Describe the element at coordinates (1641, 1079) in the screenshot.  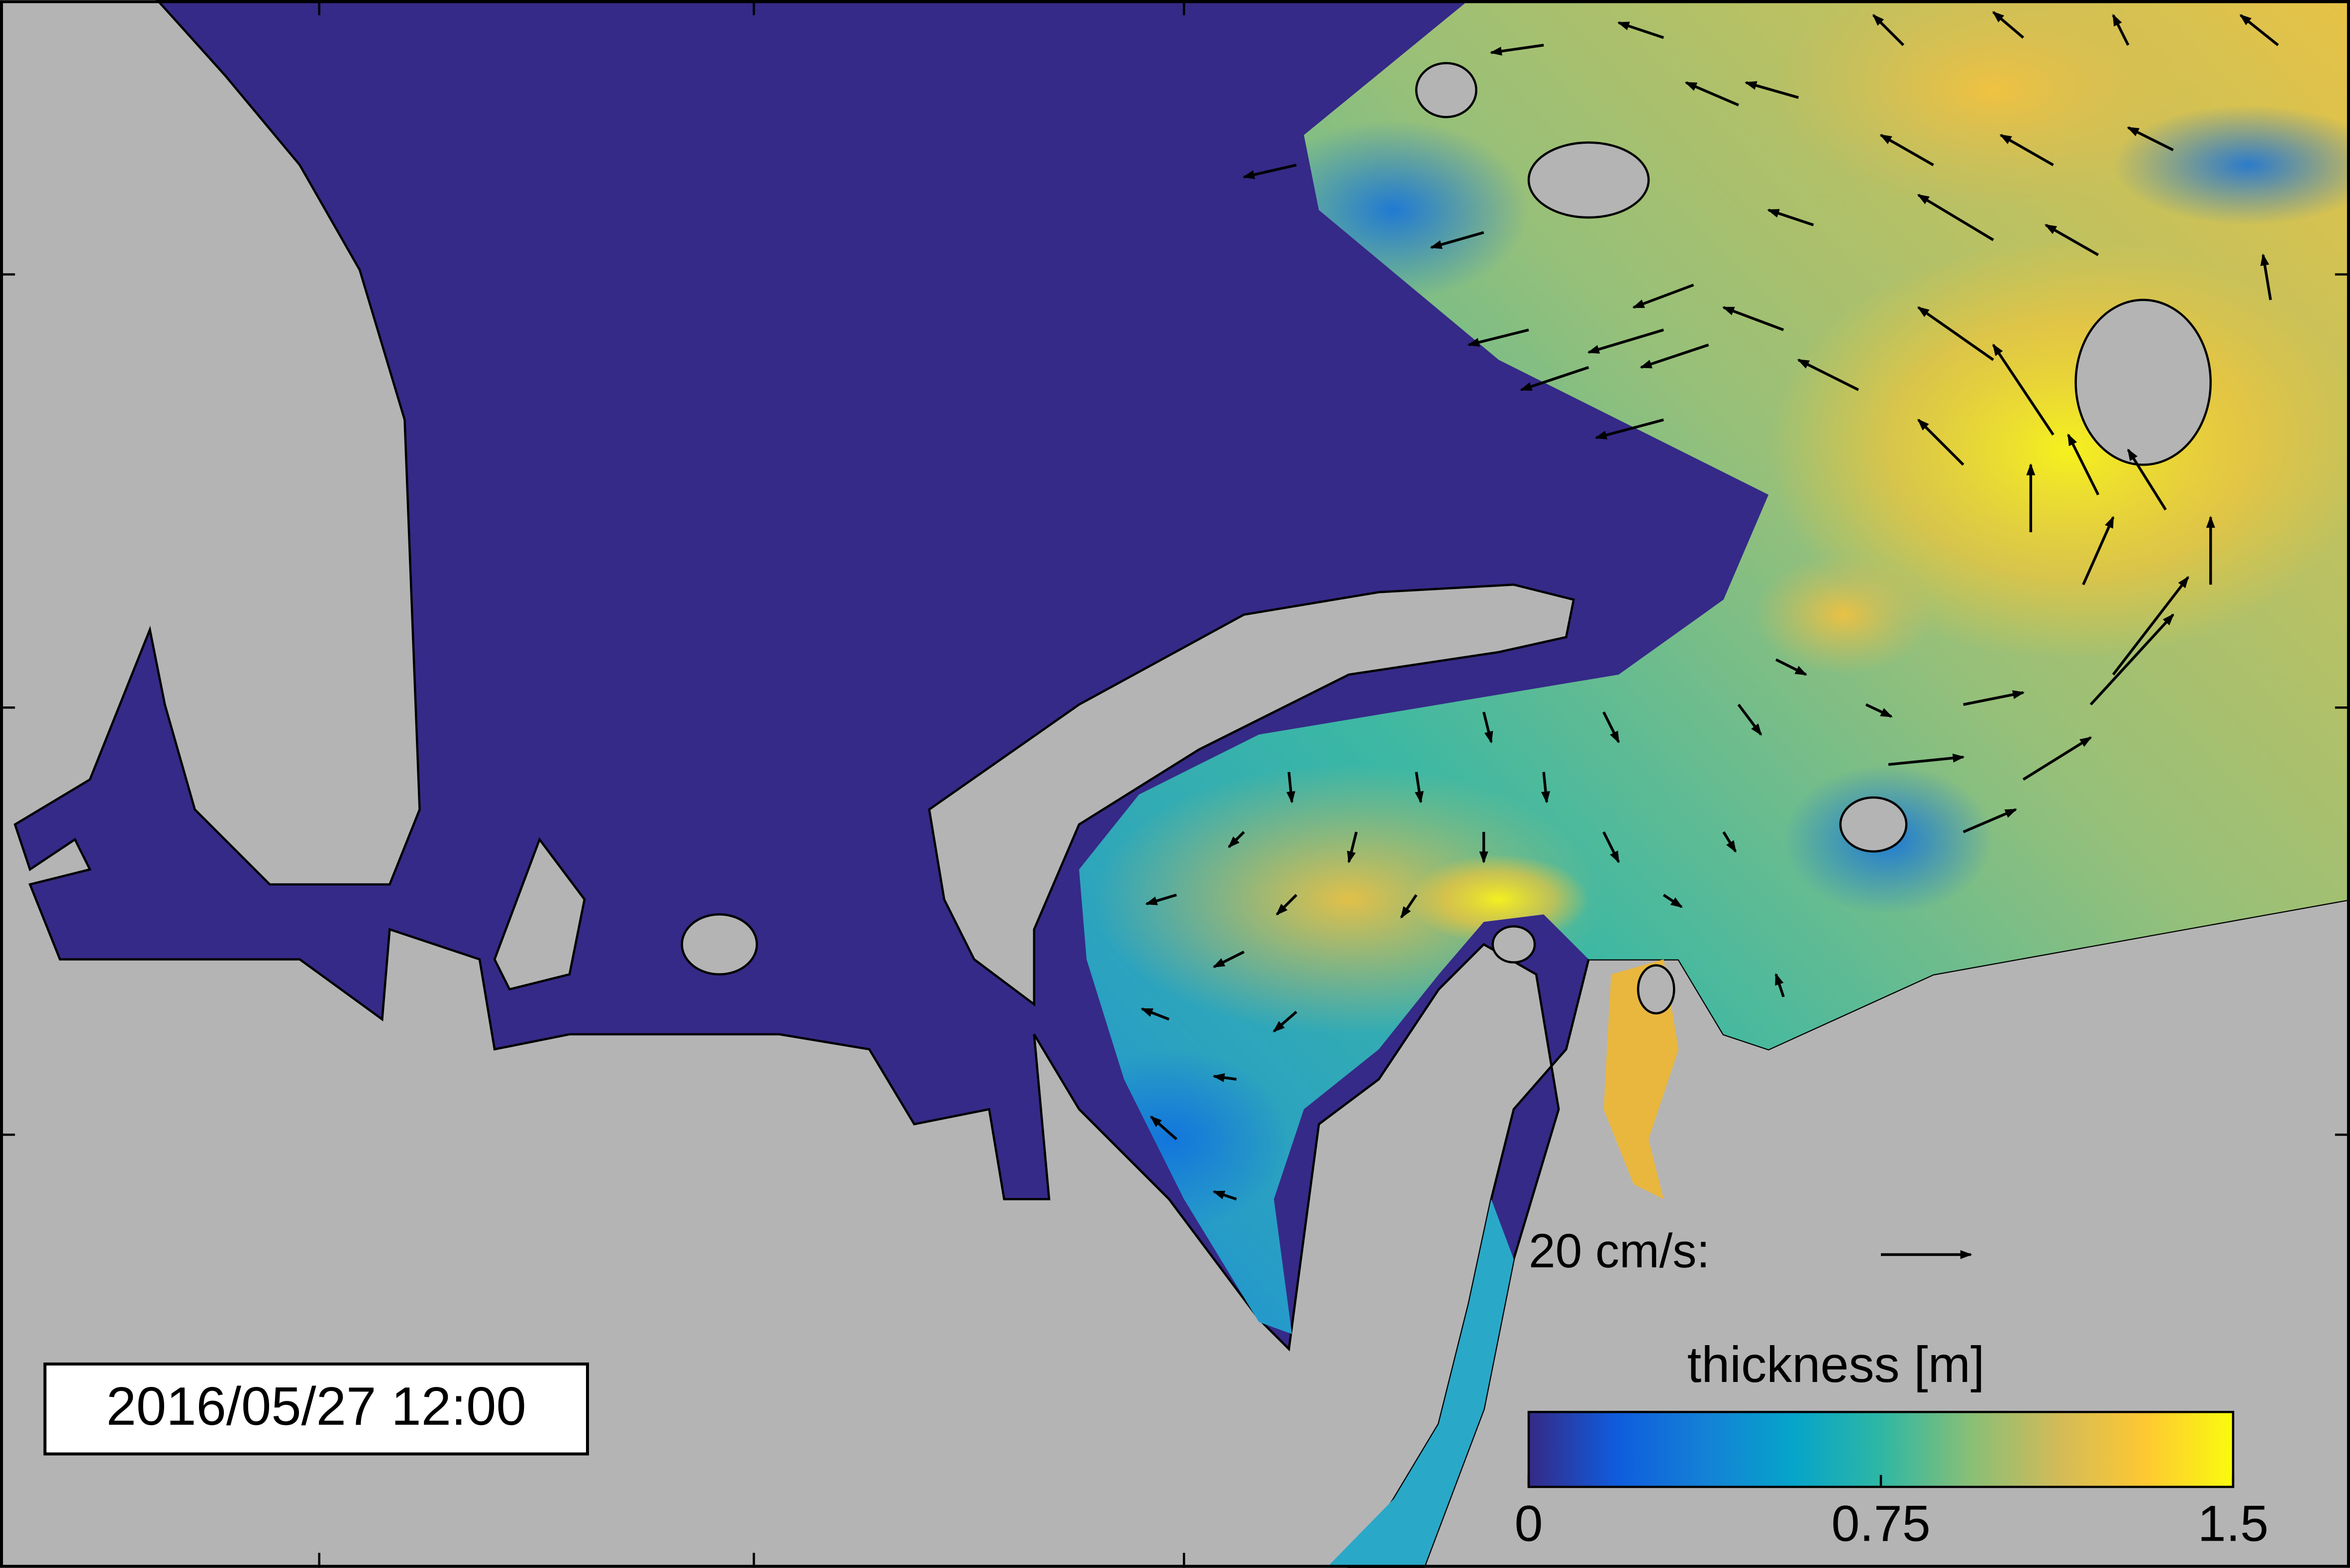
I see `bay-ice` at that location.